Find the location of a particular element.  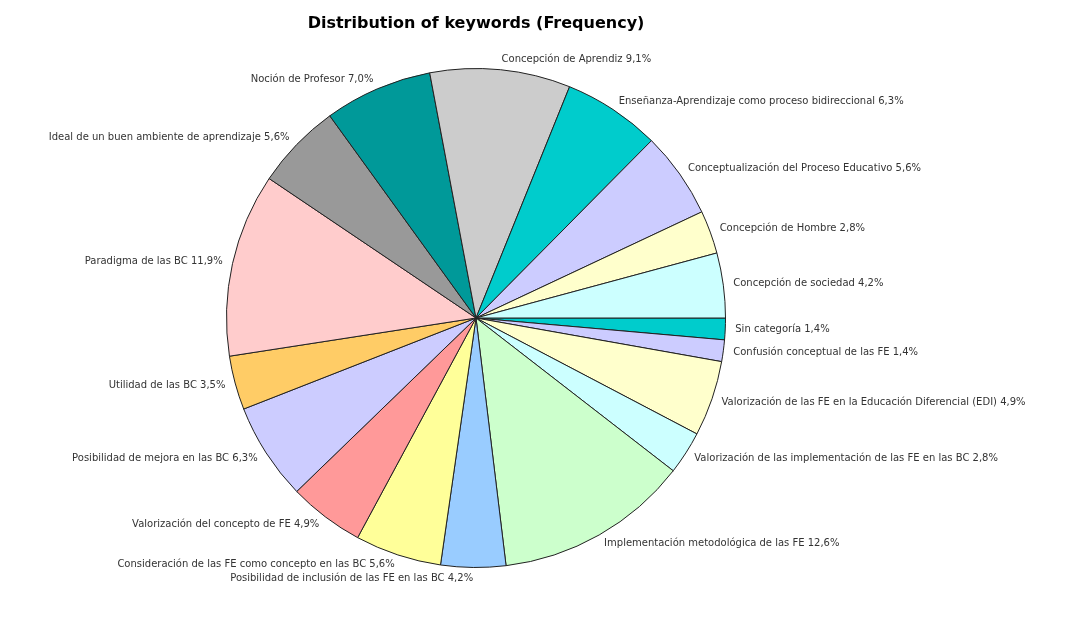

slice-label: Valorización de las implementación de las FE en las BC 2,8% is located at coordinates (846, 457).